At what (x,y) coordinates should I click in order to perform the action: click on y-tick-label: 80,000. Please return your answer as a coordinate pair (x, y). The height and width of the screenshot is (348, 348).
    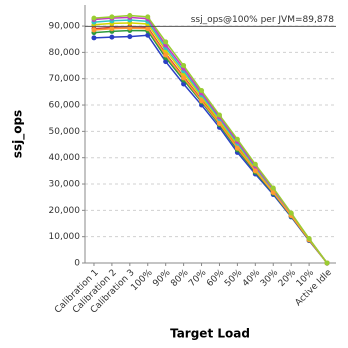
    Looking at the image, I should click on (65, 53).